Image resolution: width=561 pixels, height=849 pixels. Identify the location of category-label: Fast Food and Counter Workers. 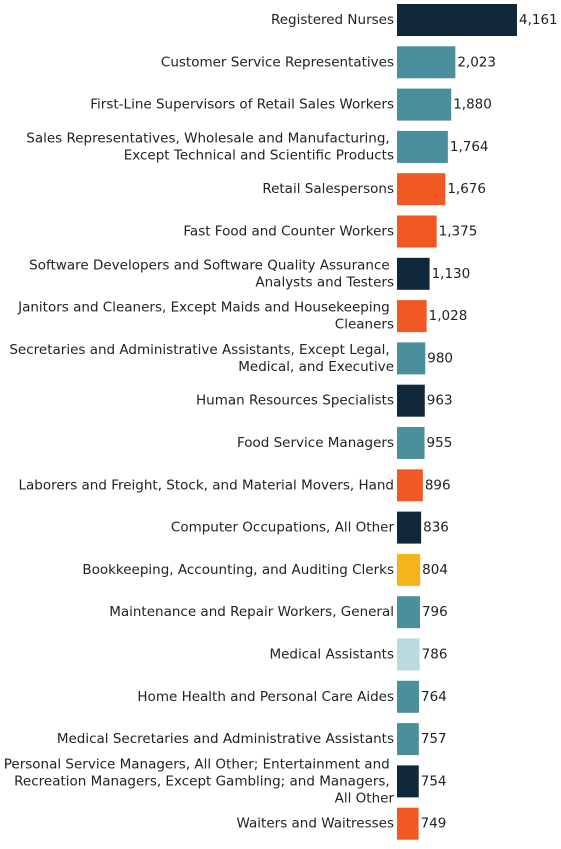
(288, 232).